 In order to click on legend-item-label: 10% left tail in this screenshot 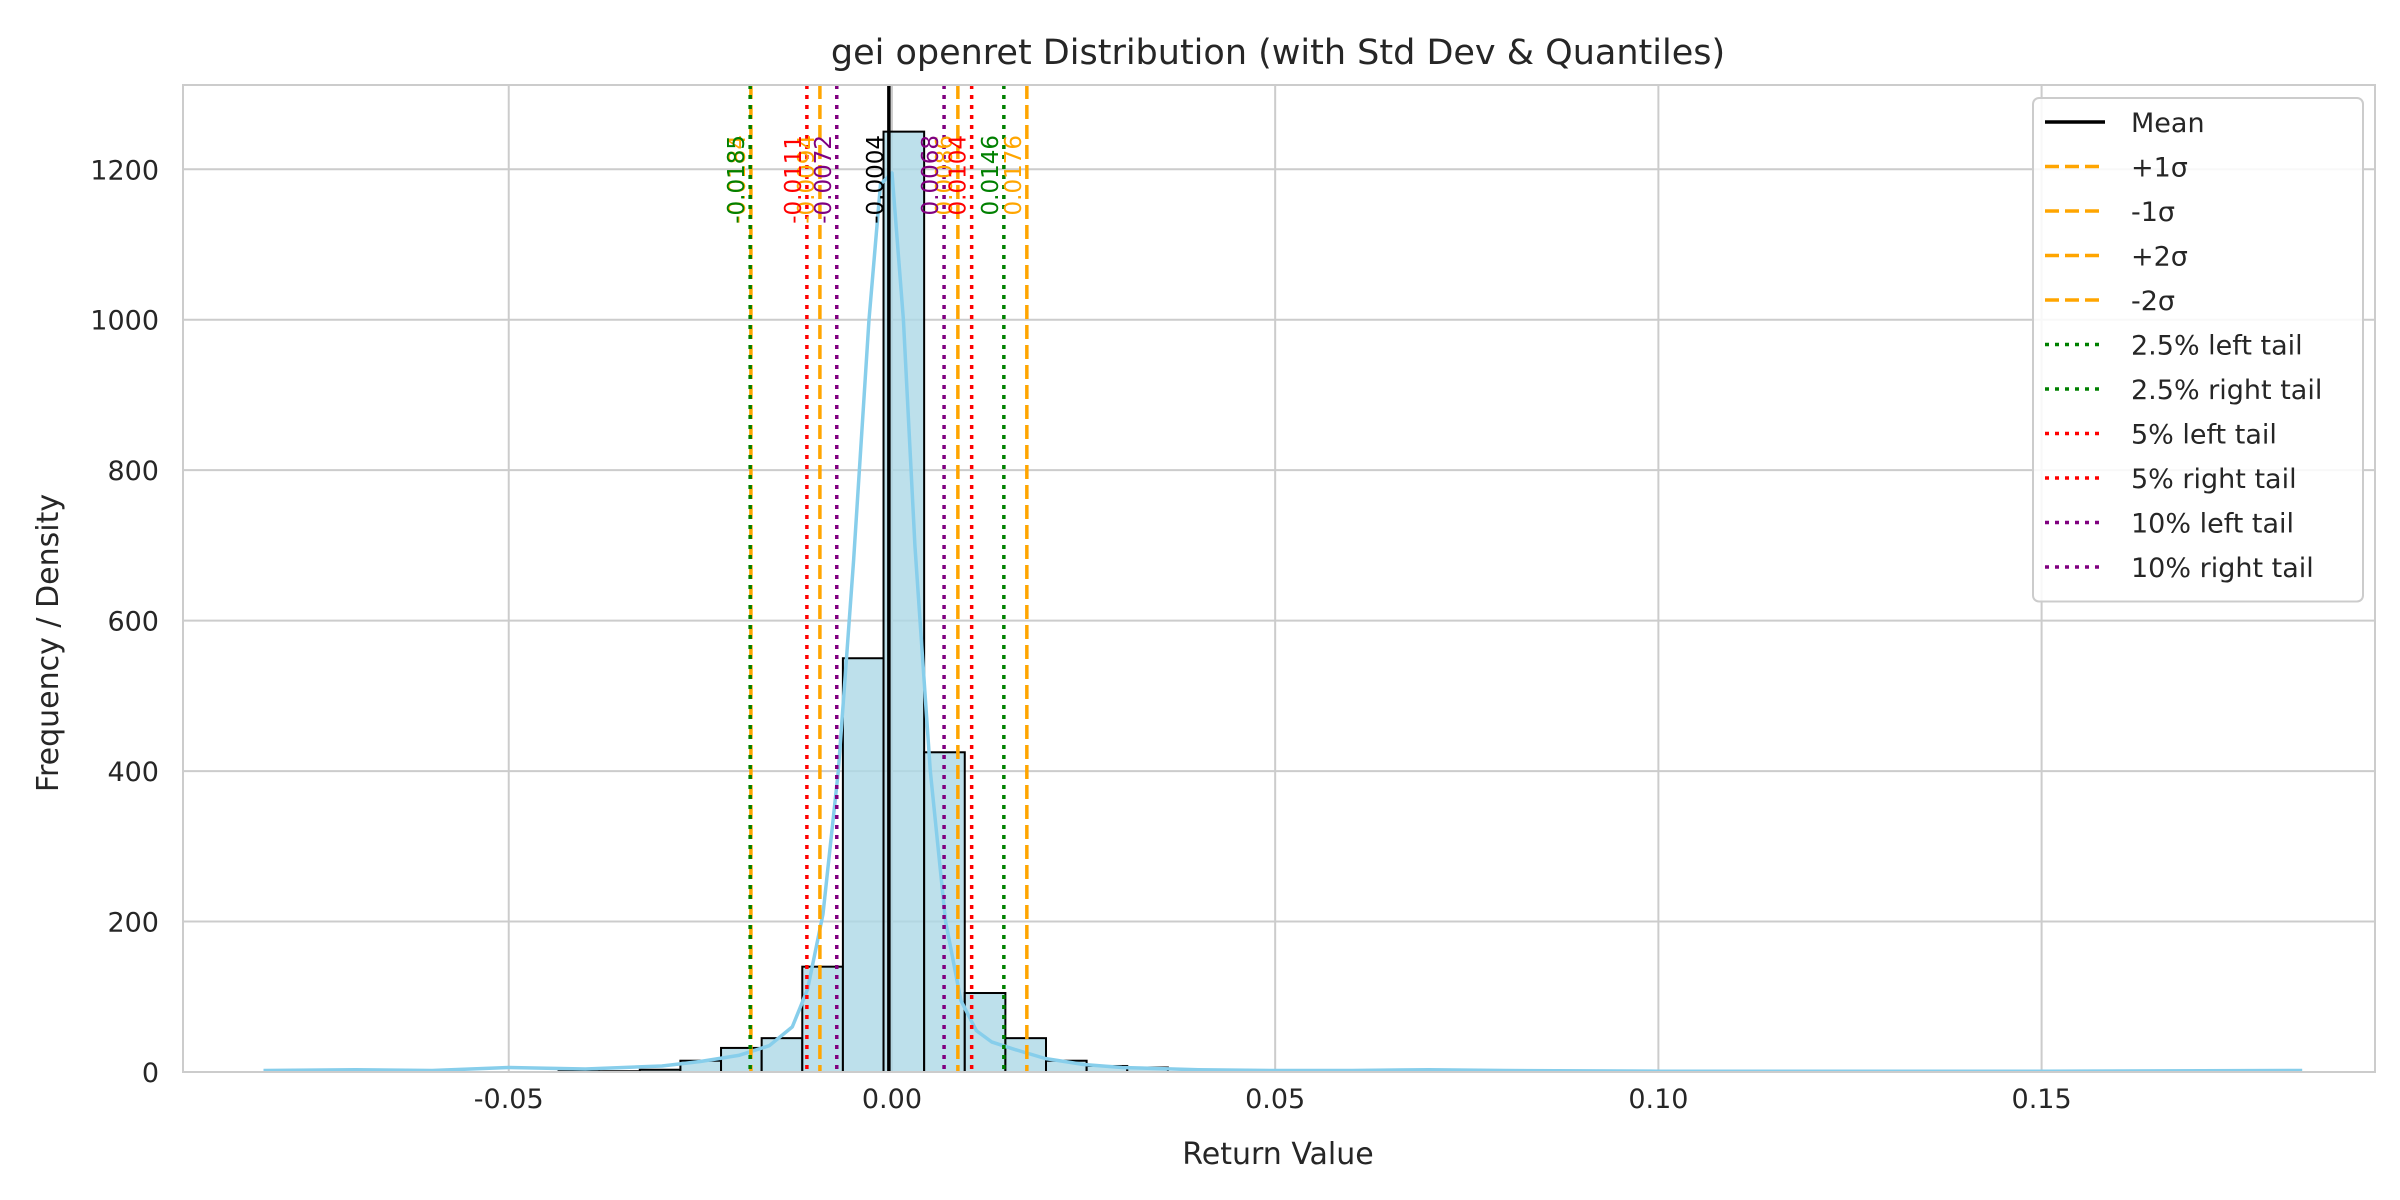, I will do `click(2212, 524)`.